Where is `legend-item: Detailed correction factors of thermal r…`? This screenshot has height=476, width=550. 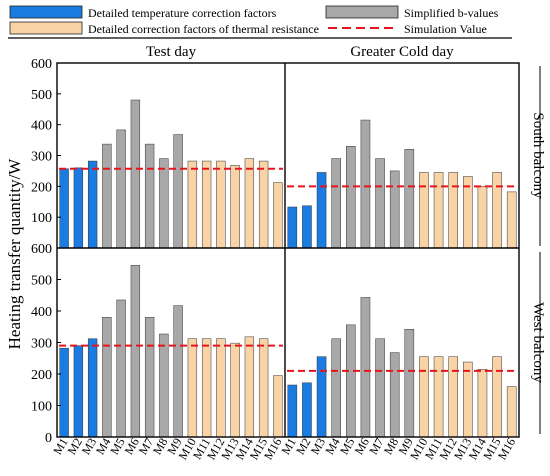
legend-item: Detailed correction factors of thermal r… is located at coordinates (164, 28).